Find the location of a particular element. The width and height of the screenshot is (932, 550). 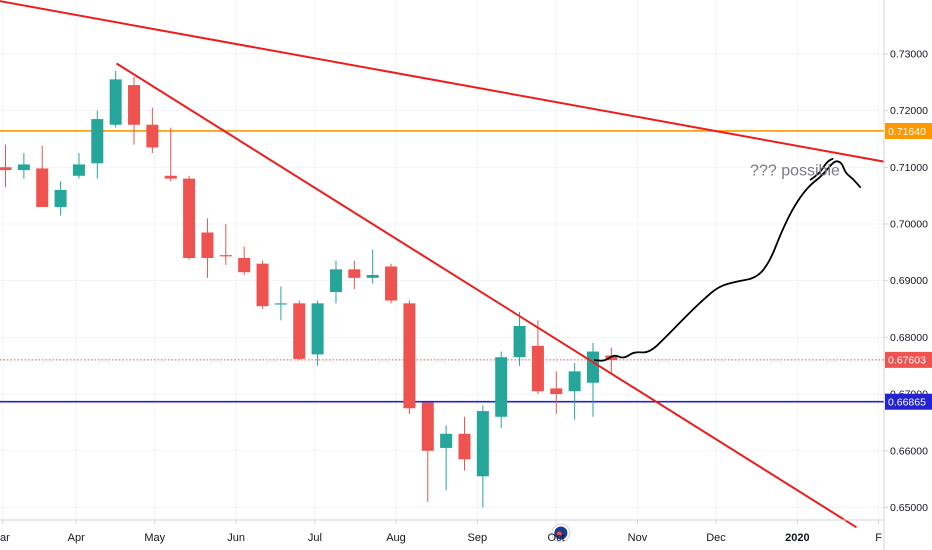

x-tick-label: Jun is located at coordinates (236, 538).